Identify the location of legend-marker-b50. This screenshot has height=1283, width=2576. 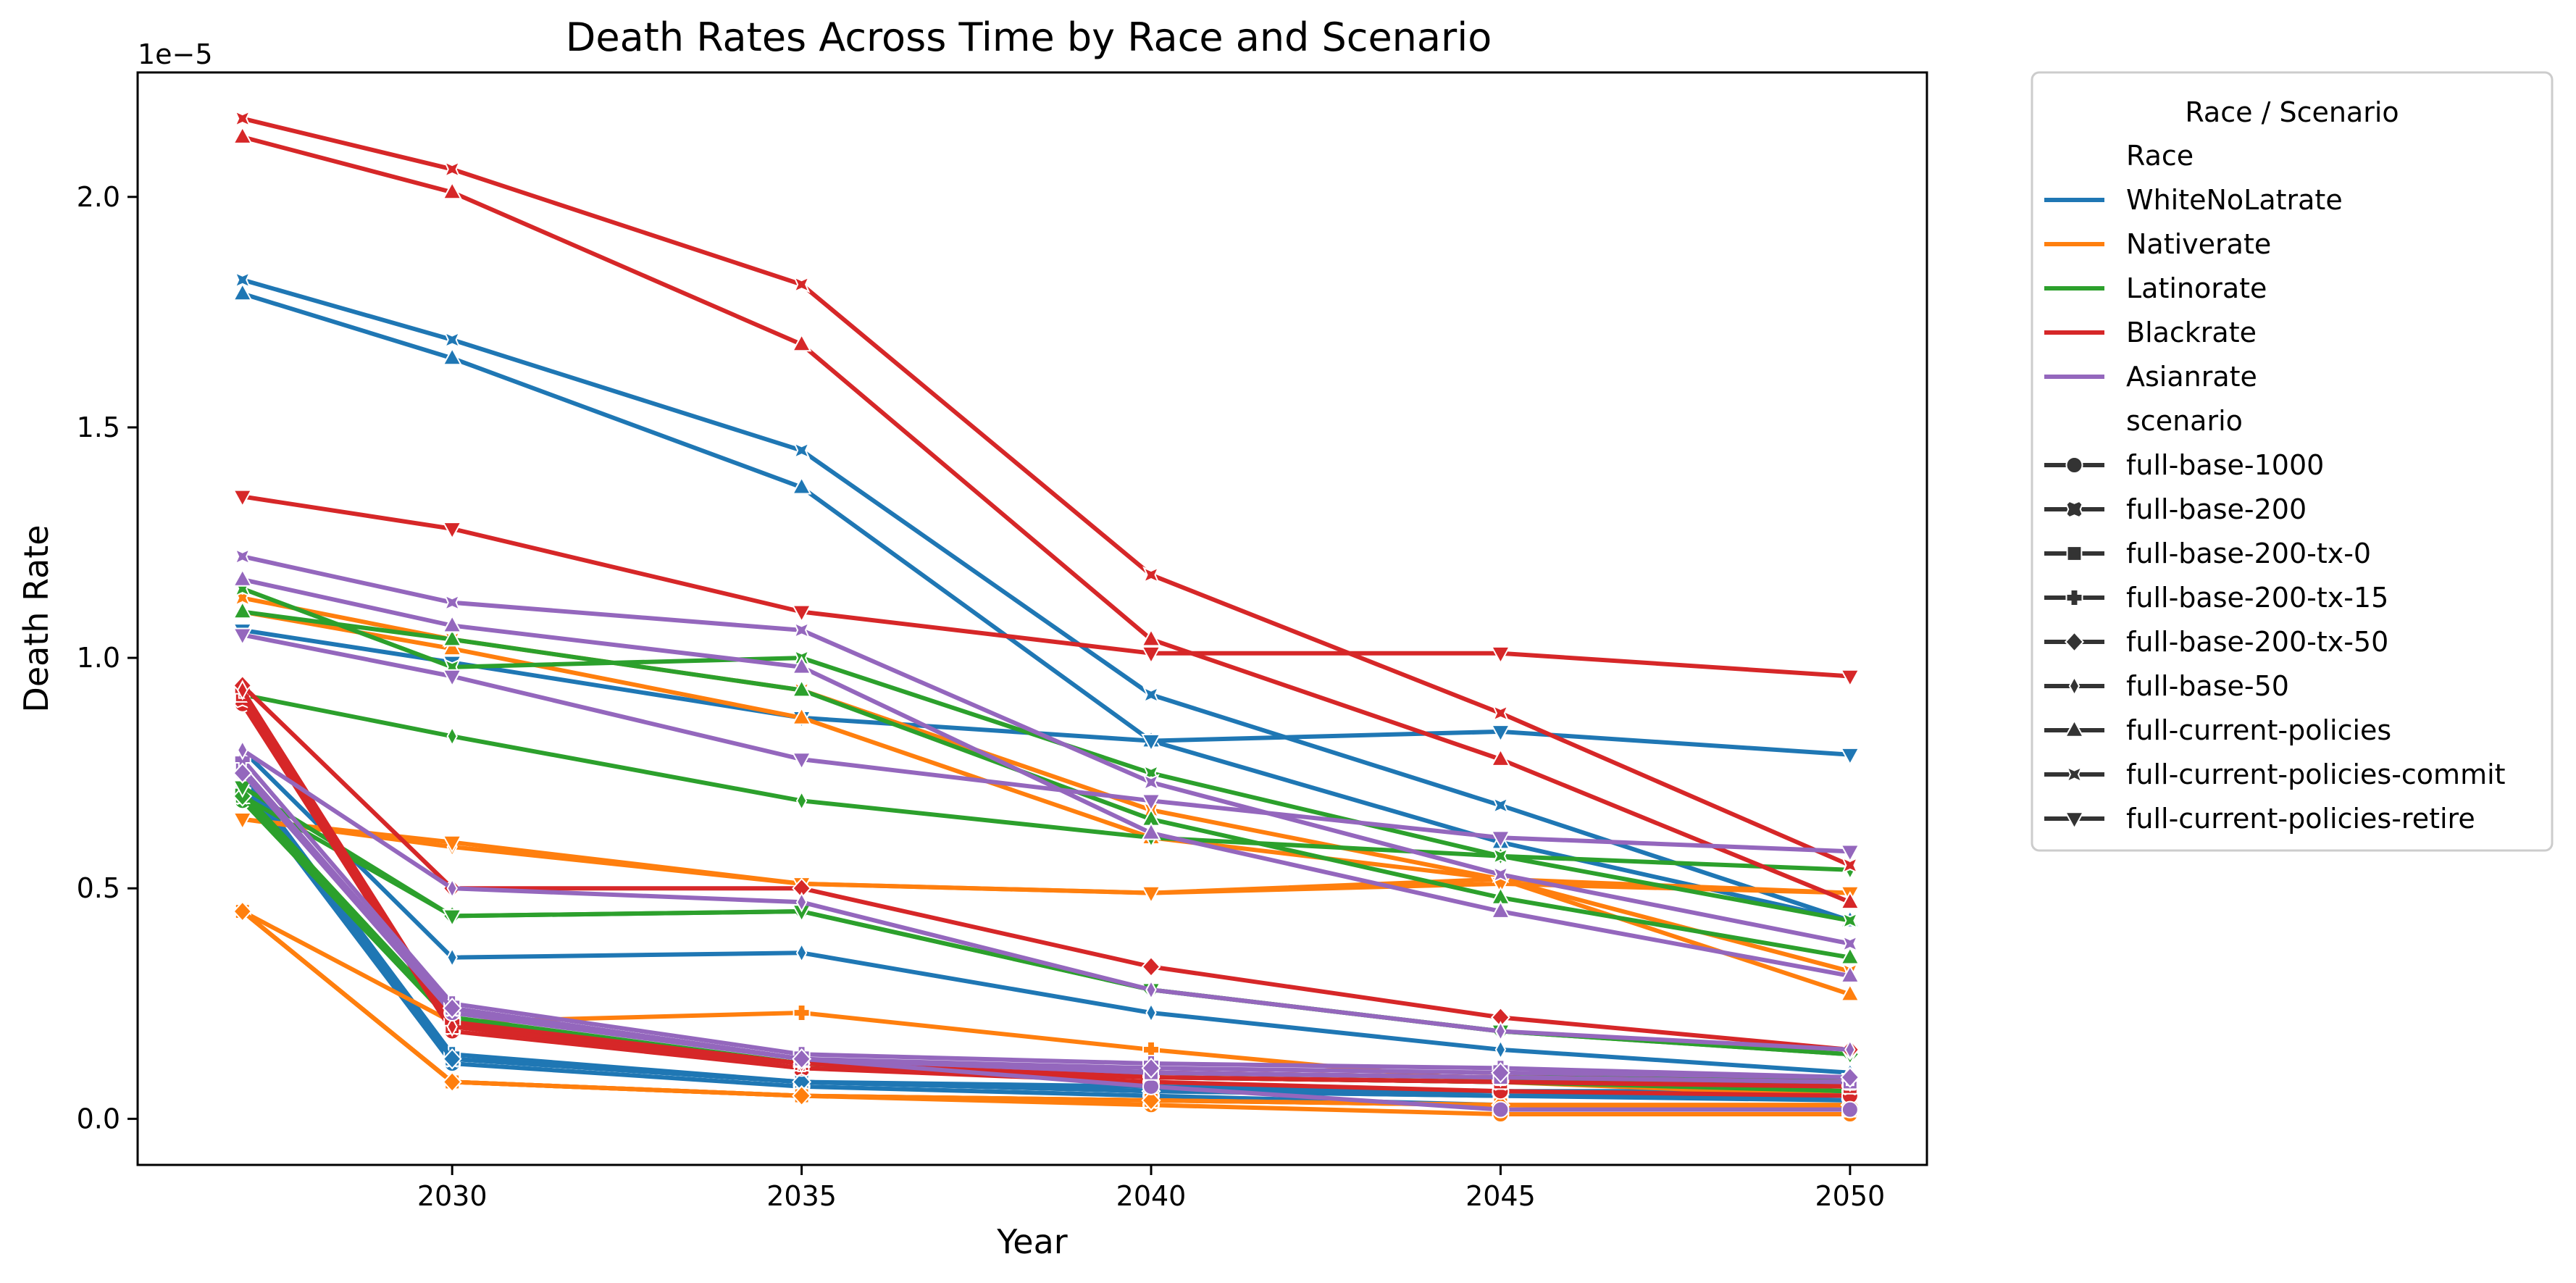
(2074, 686).